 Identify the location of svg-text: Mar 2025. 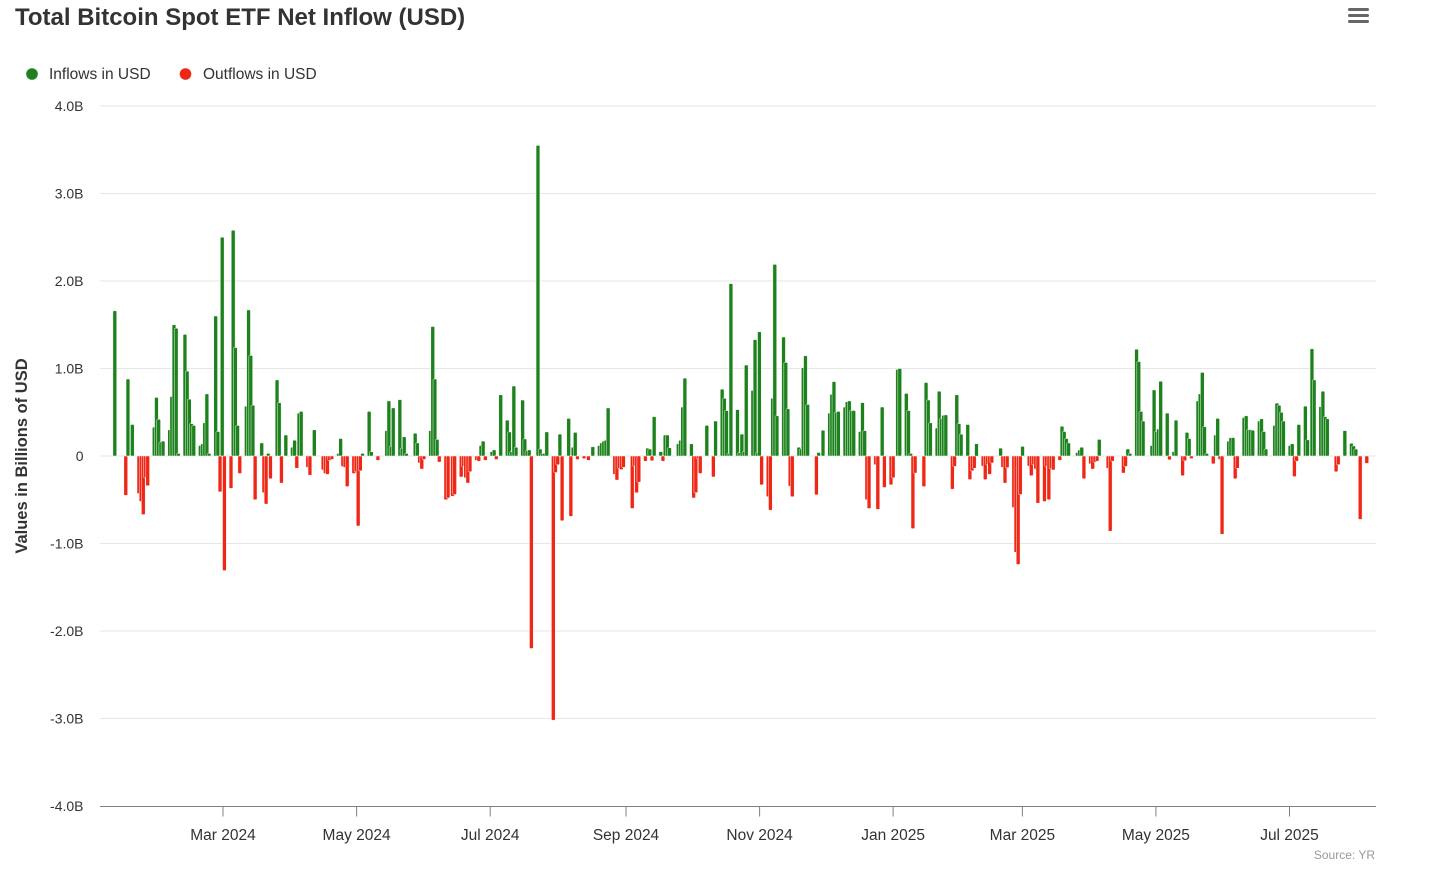
(1022, 835).